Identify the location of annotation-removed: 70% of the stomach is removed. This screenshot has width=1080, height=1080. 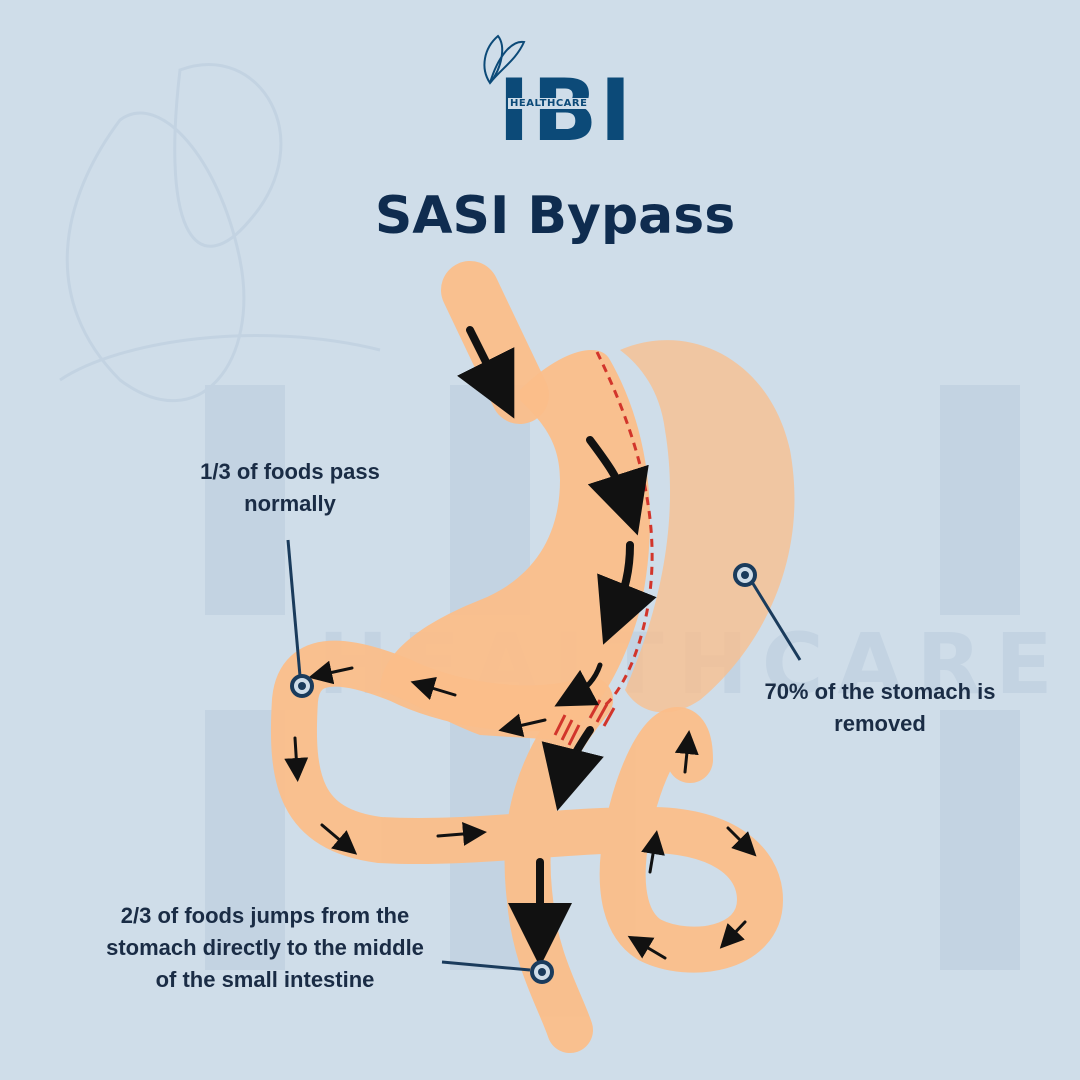
(880, 708).